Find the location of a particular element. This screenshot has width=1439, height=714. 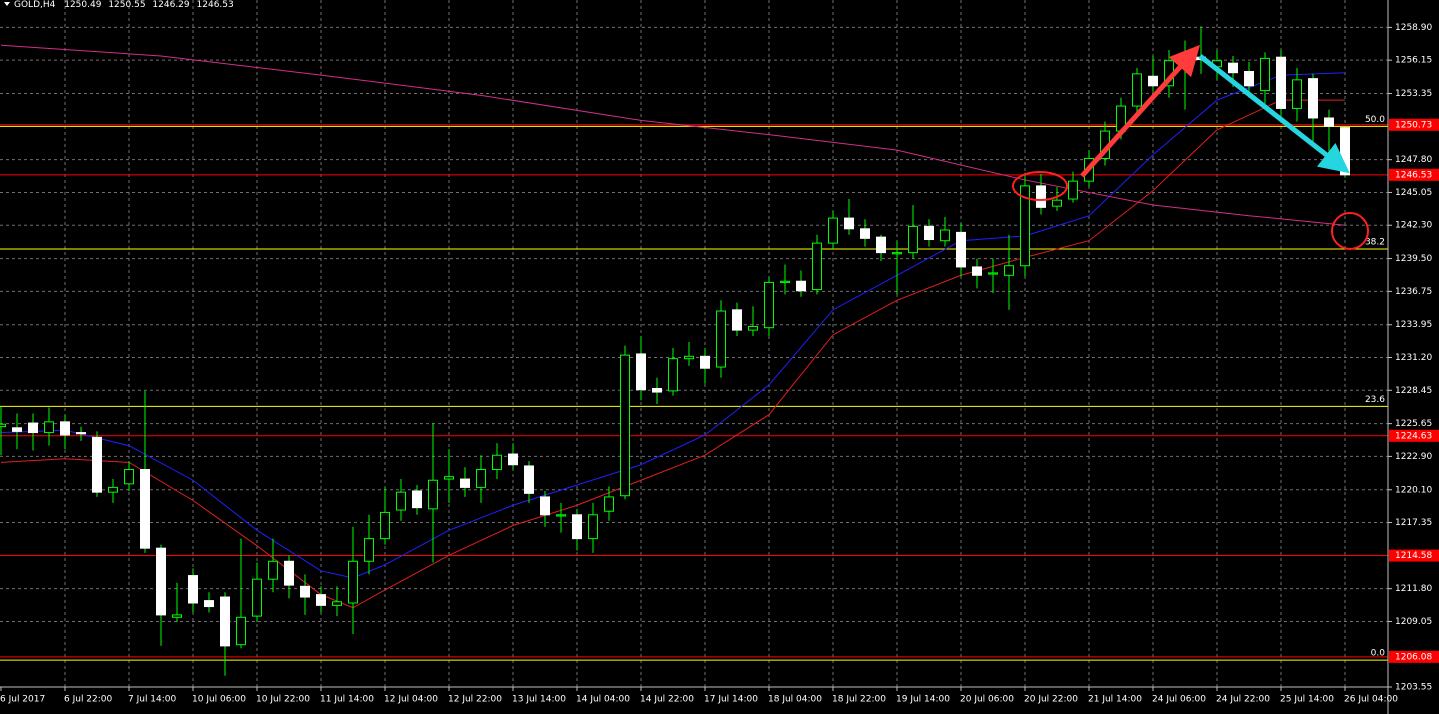

x-tick-label: 11 Jul 14:00 is located at coordinates (347, 700).